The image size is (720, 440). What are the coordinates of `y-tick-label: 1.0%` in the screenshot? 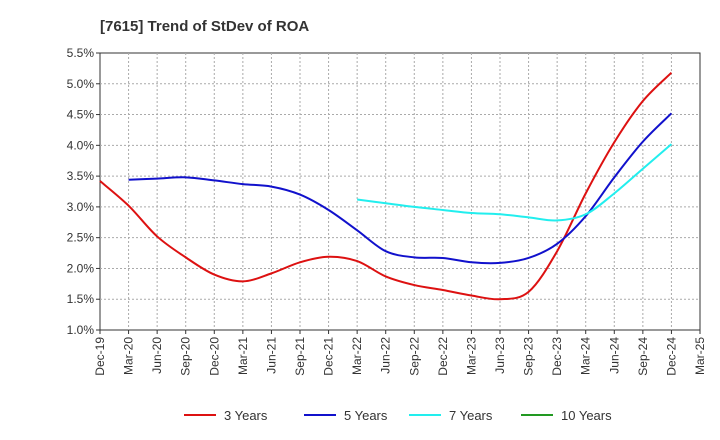 It's located at (81, 330).